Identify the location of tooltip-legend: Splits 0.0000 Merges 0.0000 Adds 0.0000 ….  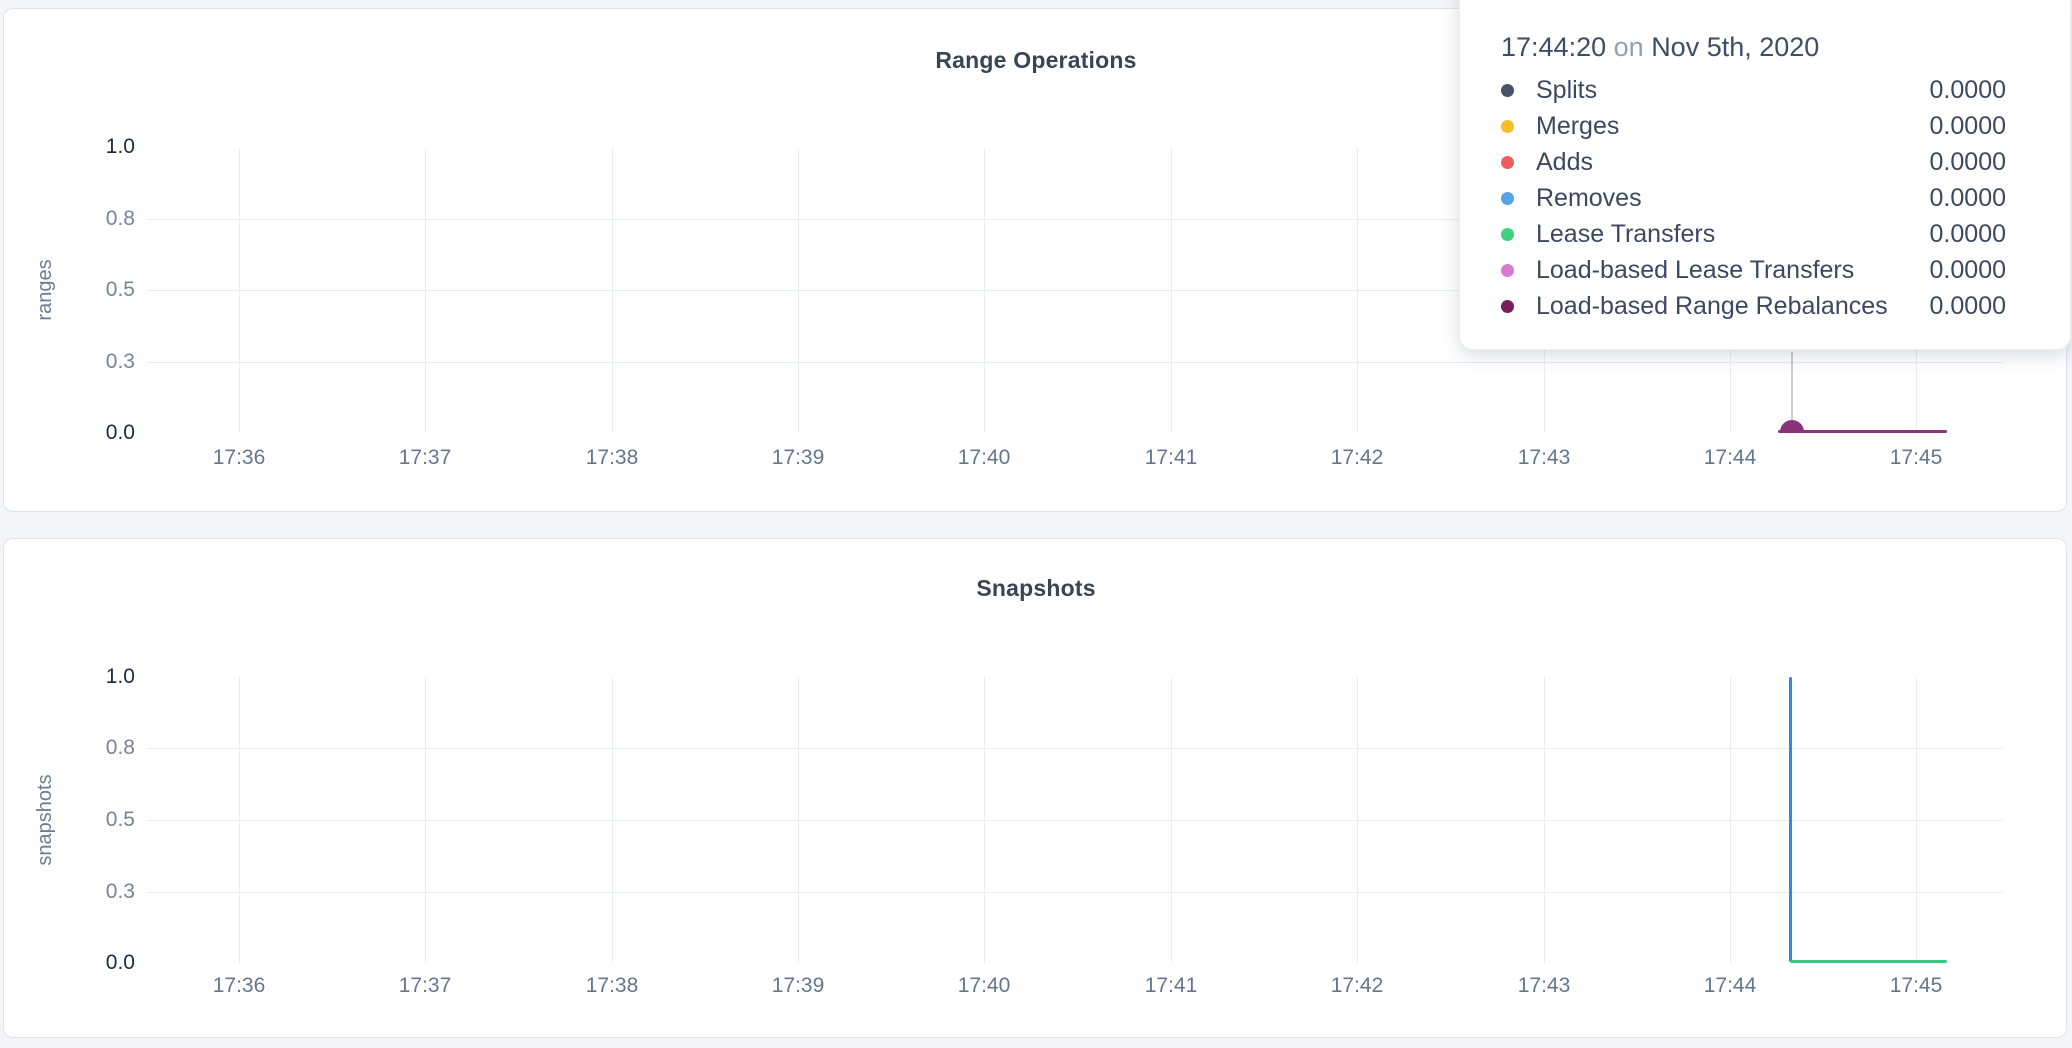
(1753, 198).